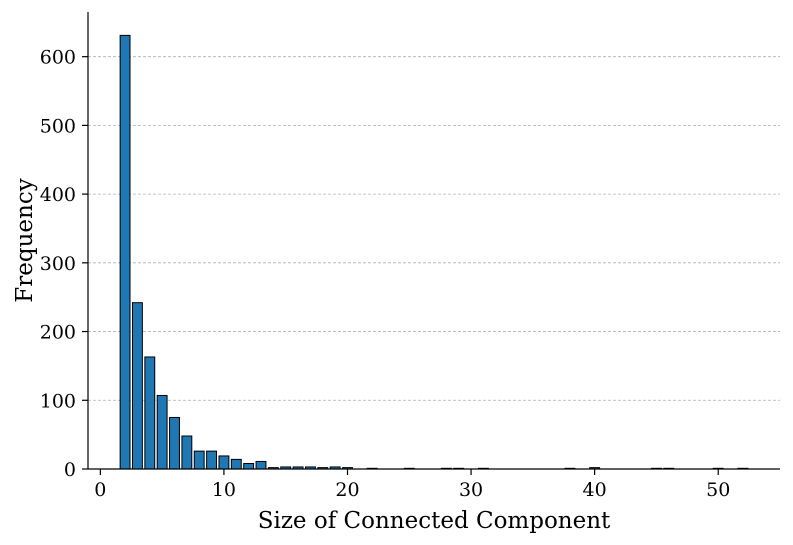 This screenshot has height=545, width=793. What do you see at coordinates (58, 126) in the screenshot?
I see `y-tick-label: 500` at bounding box center [58, 126].